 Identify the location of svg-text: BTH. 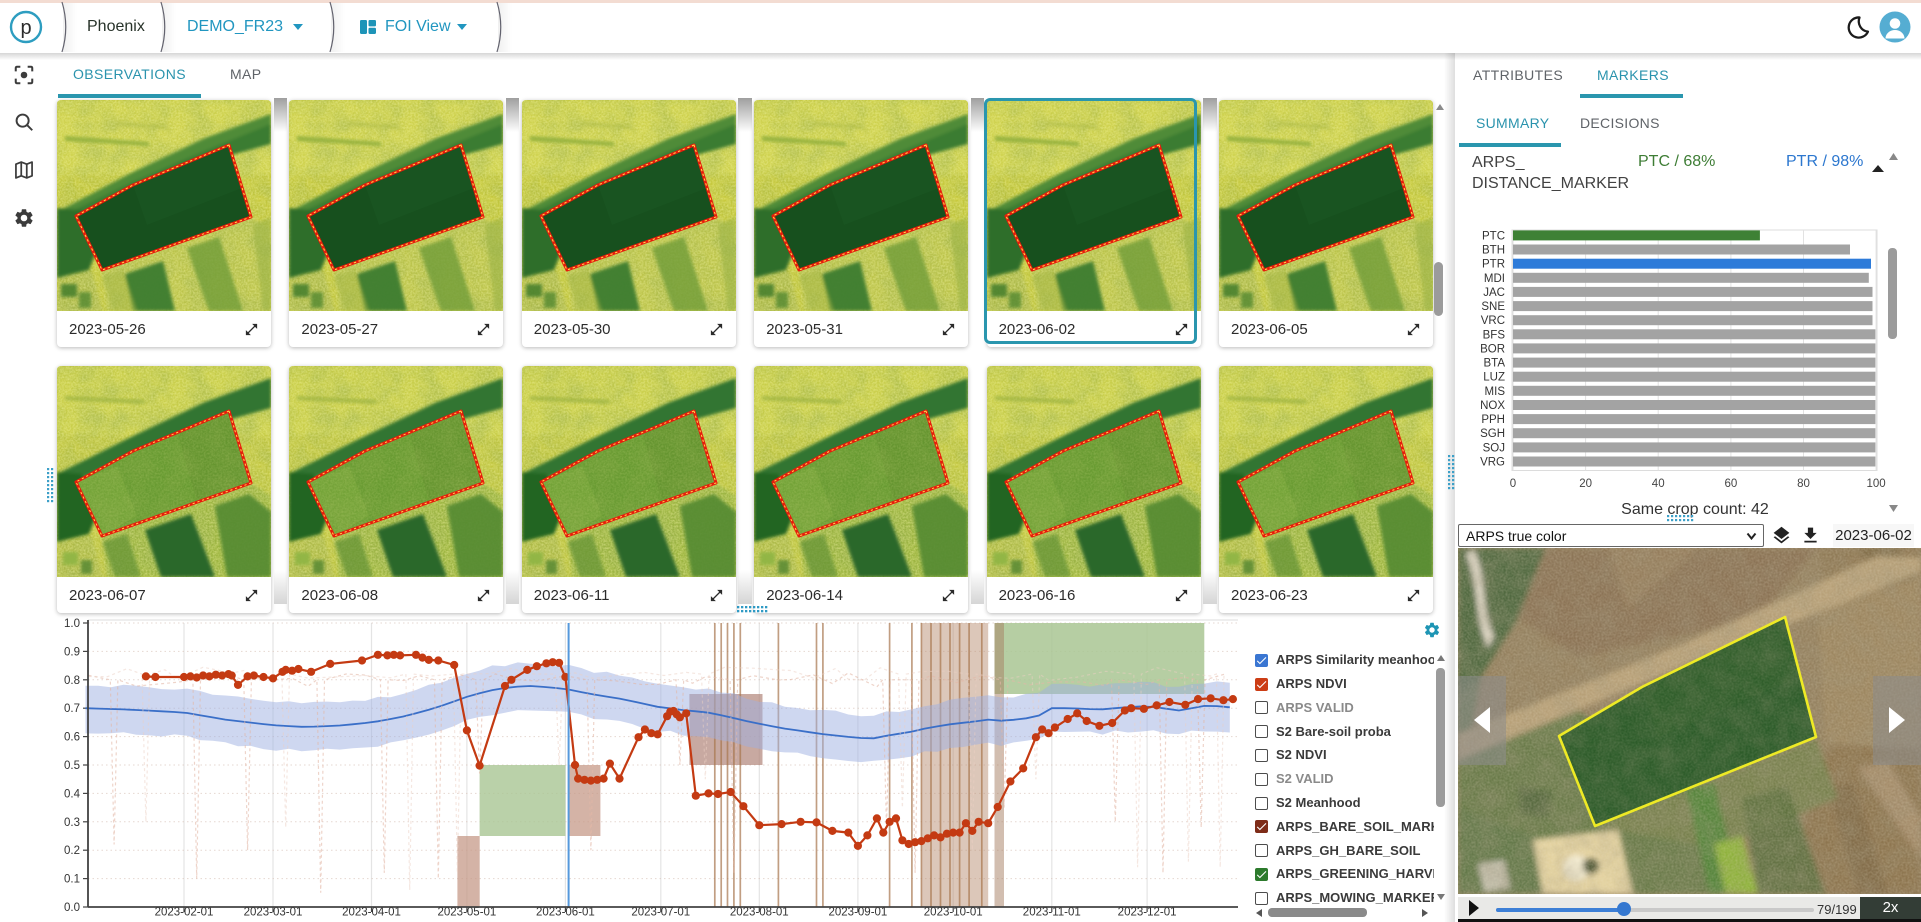
(1493, 251).